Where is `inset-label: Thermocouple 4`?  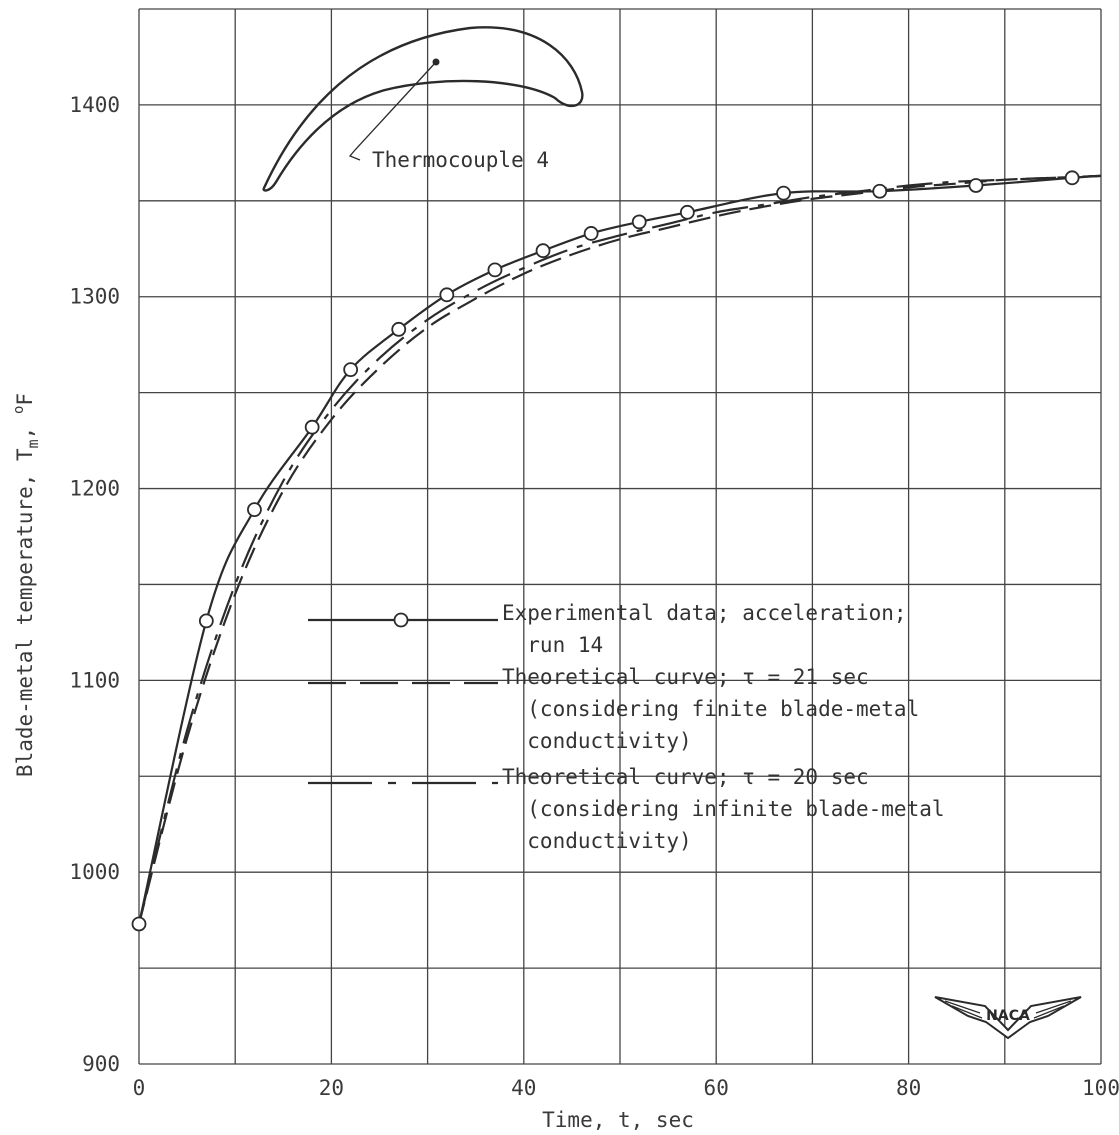
inset-label: Thermocouple 4 is located at coordinates (460, 160).